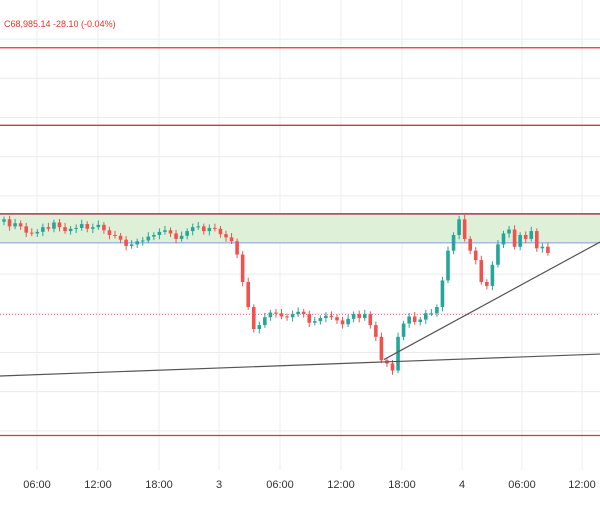 The image size is (600, 514). What do you see at coordinates (219, 485) in the screenshot?
I see `x-tick-label: 3` at bounding box center [219, 485].